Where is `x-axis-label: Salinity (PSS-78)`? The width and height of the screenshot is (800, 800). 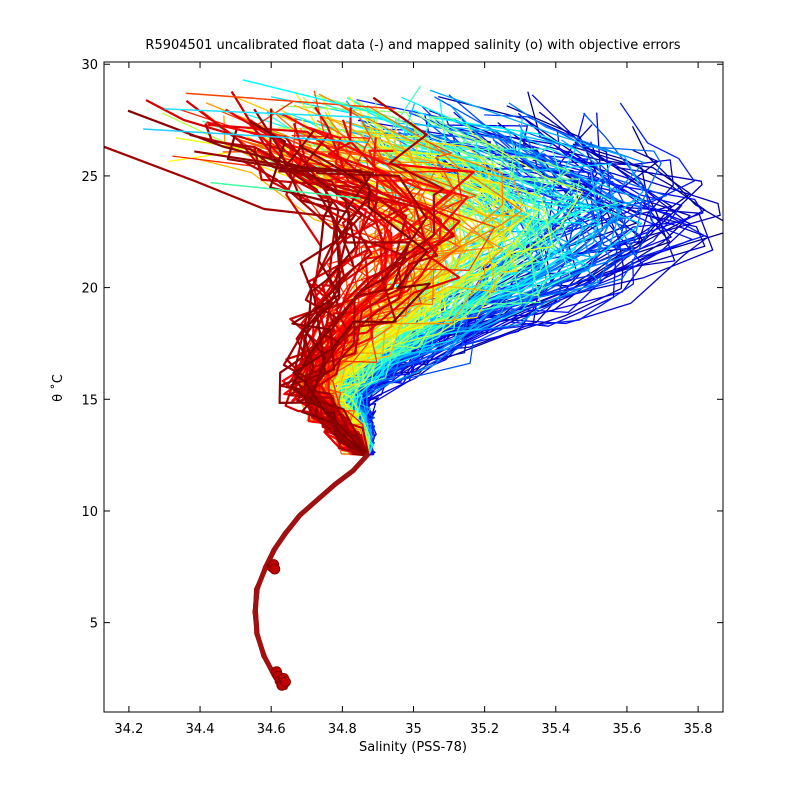 x-axis-label: Salinity (PSS-78) is located at coordinates (413, 747).